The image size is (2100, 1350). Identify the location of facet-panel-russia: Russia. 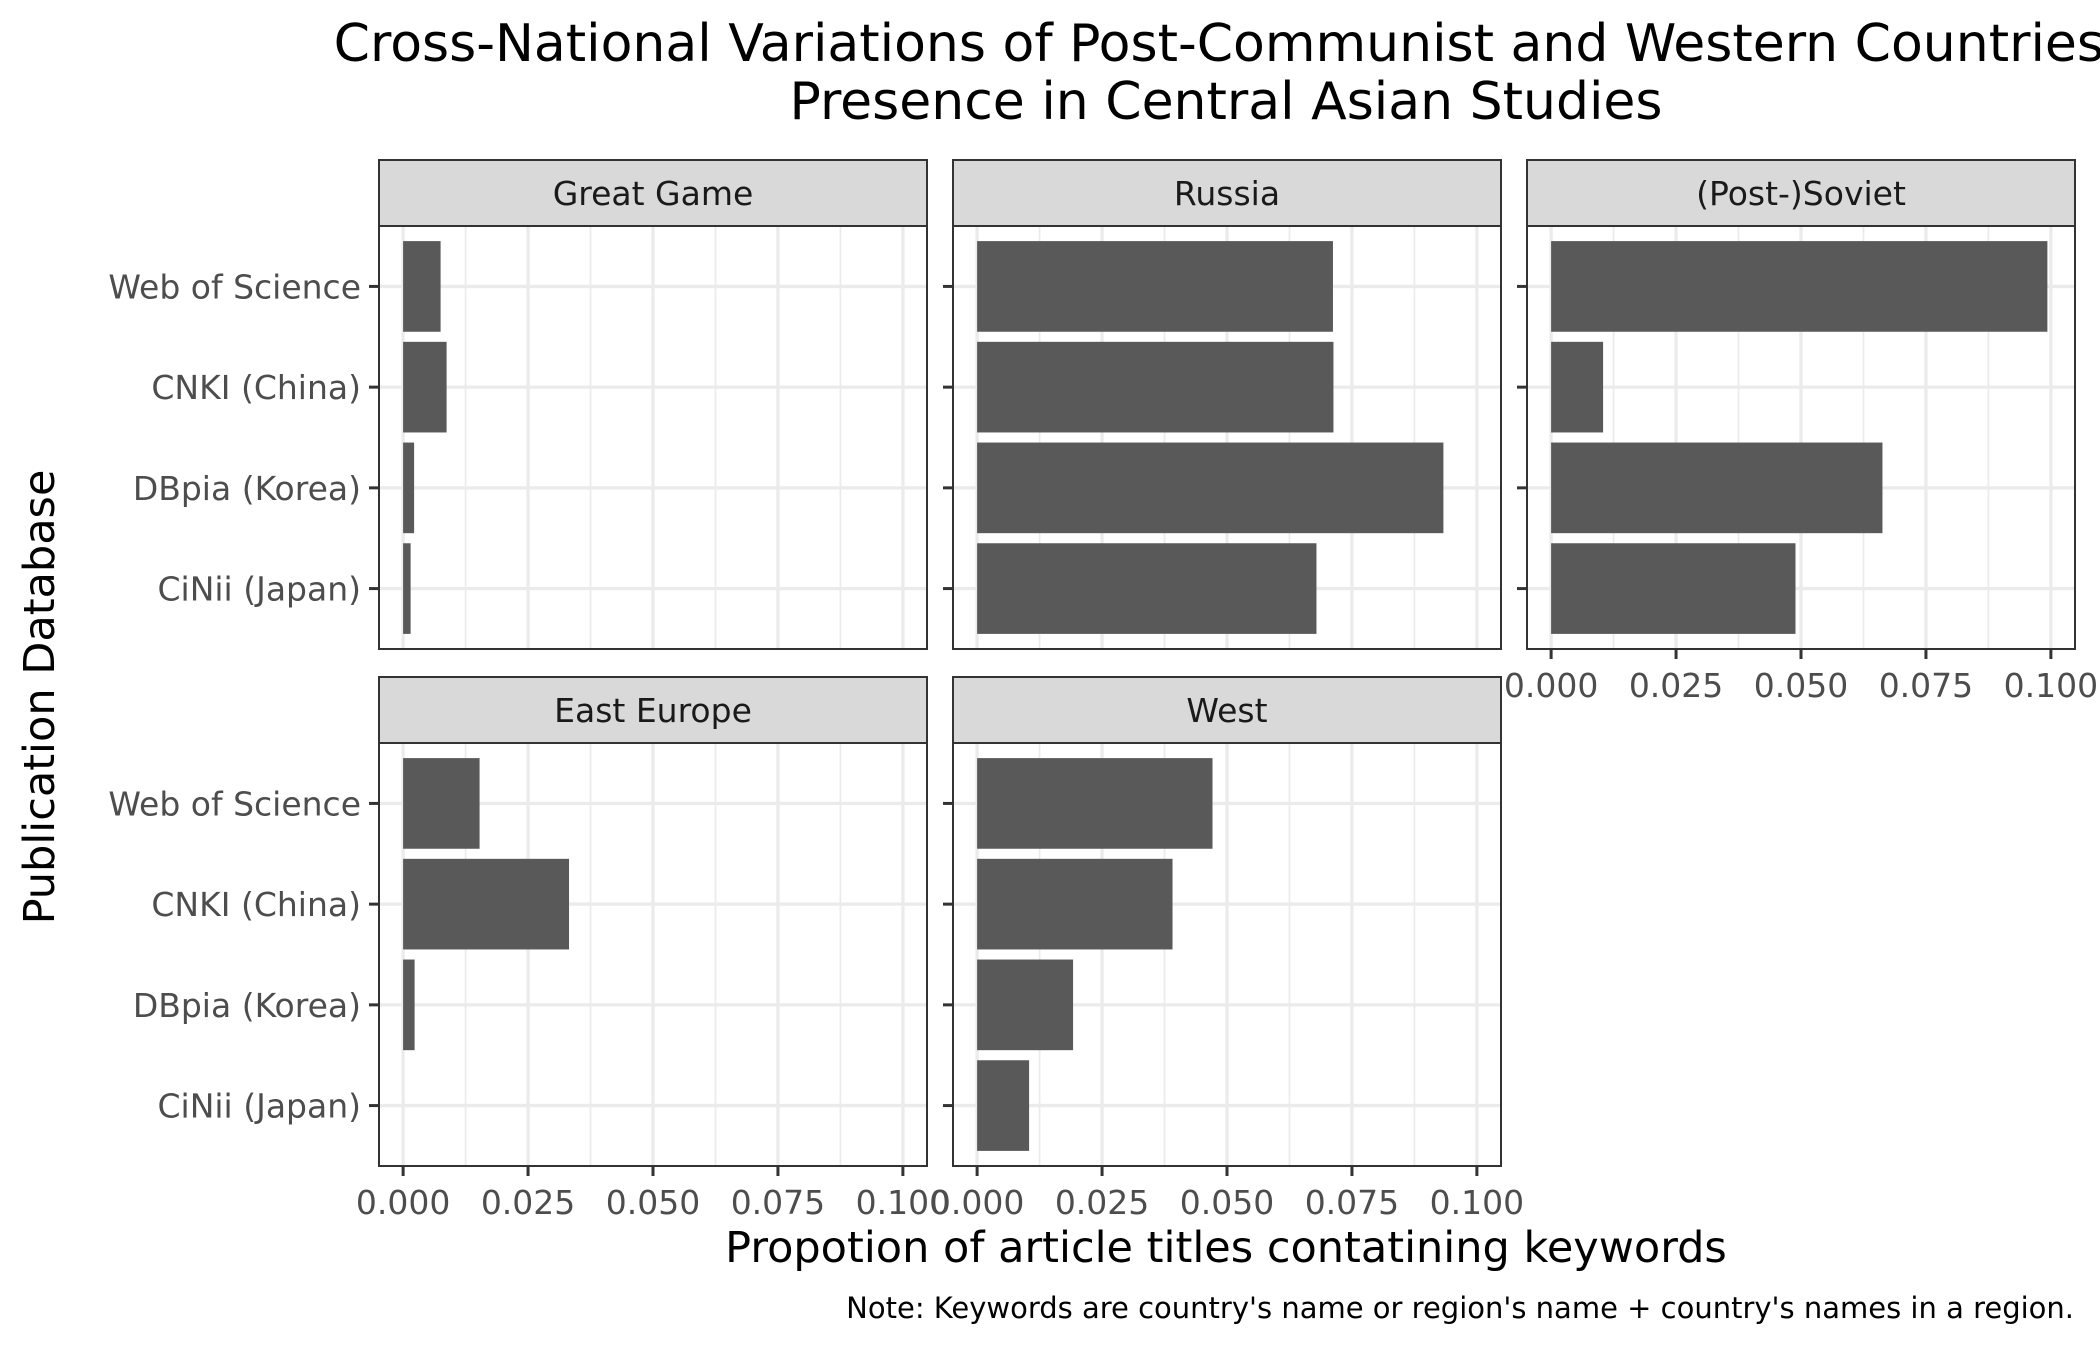
(1222, 404).